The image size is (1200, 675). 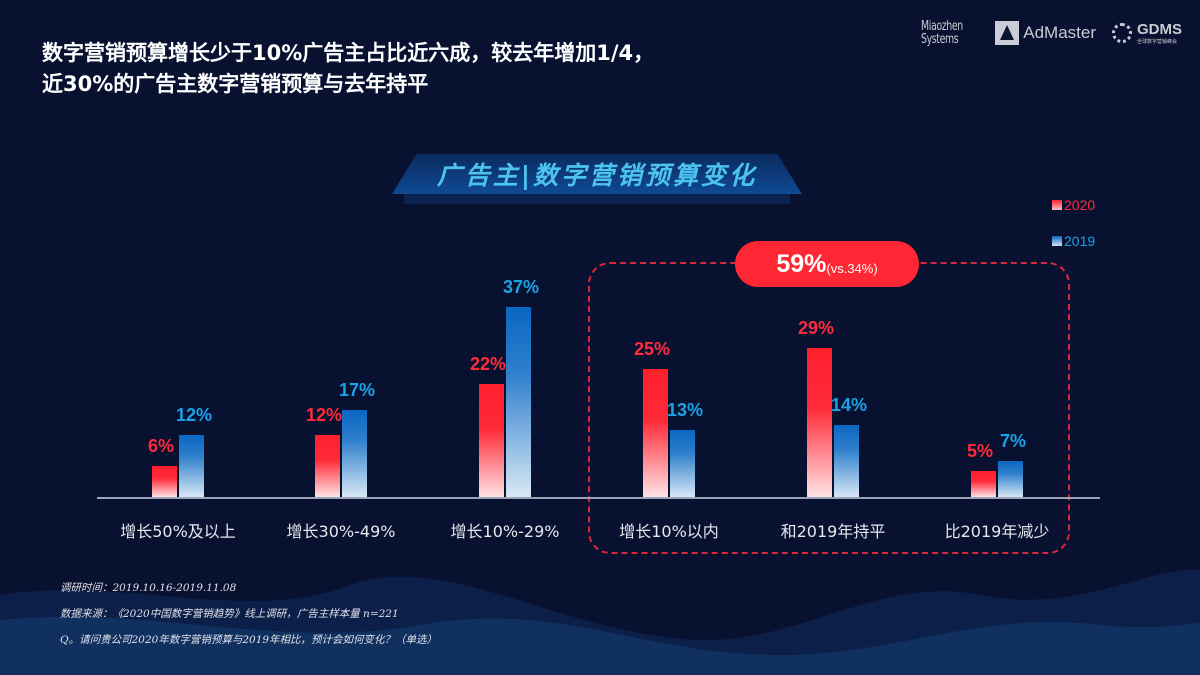 I want to click on chart-title: 广告主|数字营销预算变化, so click(x=597, y=175).